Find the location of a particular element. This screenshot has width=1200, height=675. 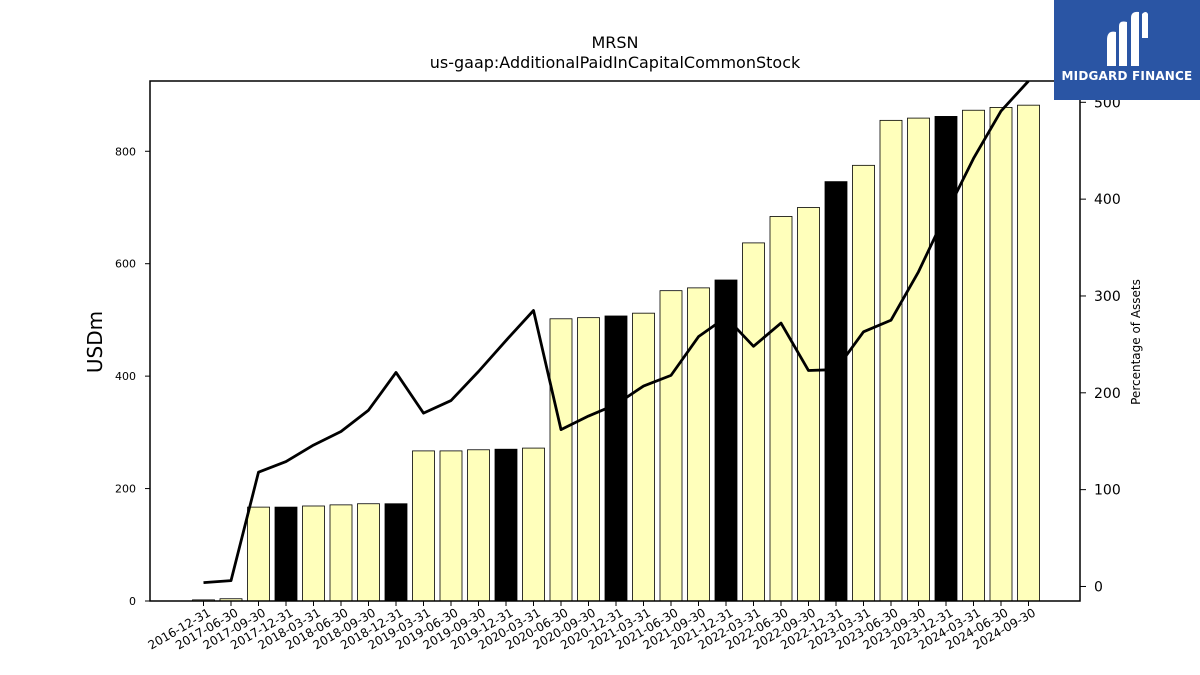

left-axis: 0 200 400 600 800 is located at coordinates (132, 376).